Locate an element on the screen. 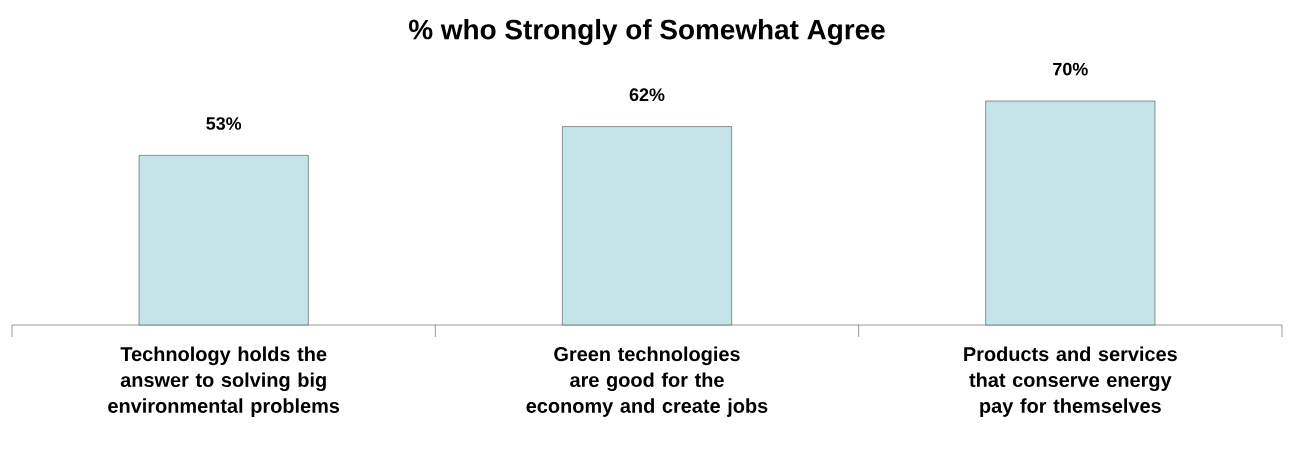 This screenshot has height=475, width=1294. data-label: 62% is located at coordinates (647, 95).